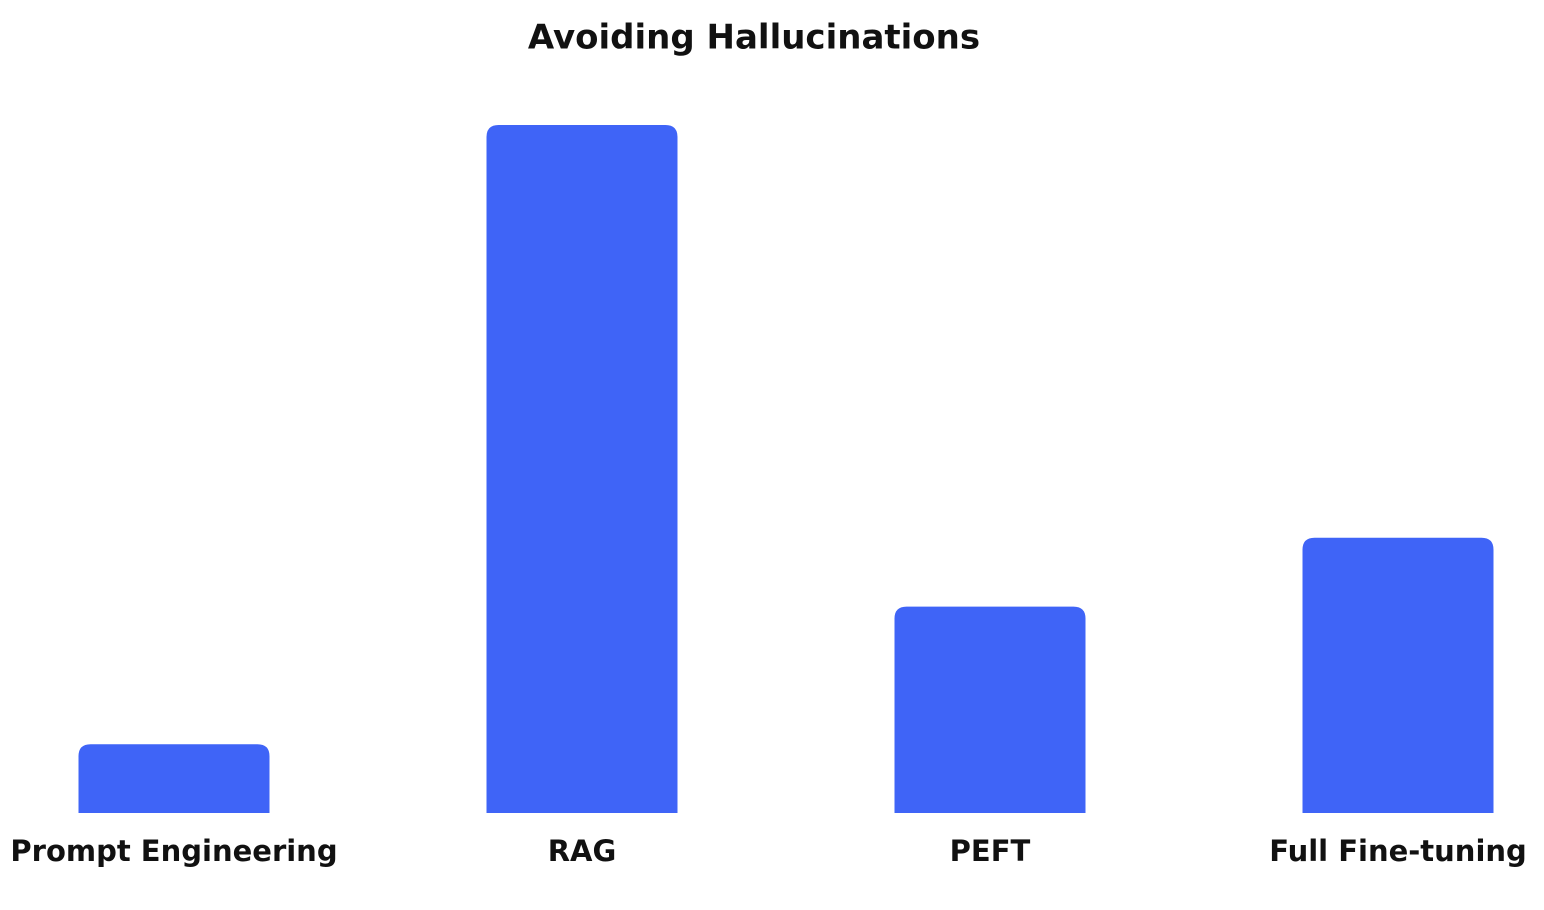 The image size is (1544, 910). Describe the element at coordinates (1398, 851) in the screenshot. I see `x-tick-label: Full Fine-tuning` at that location.